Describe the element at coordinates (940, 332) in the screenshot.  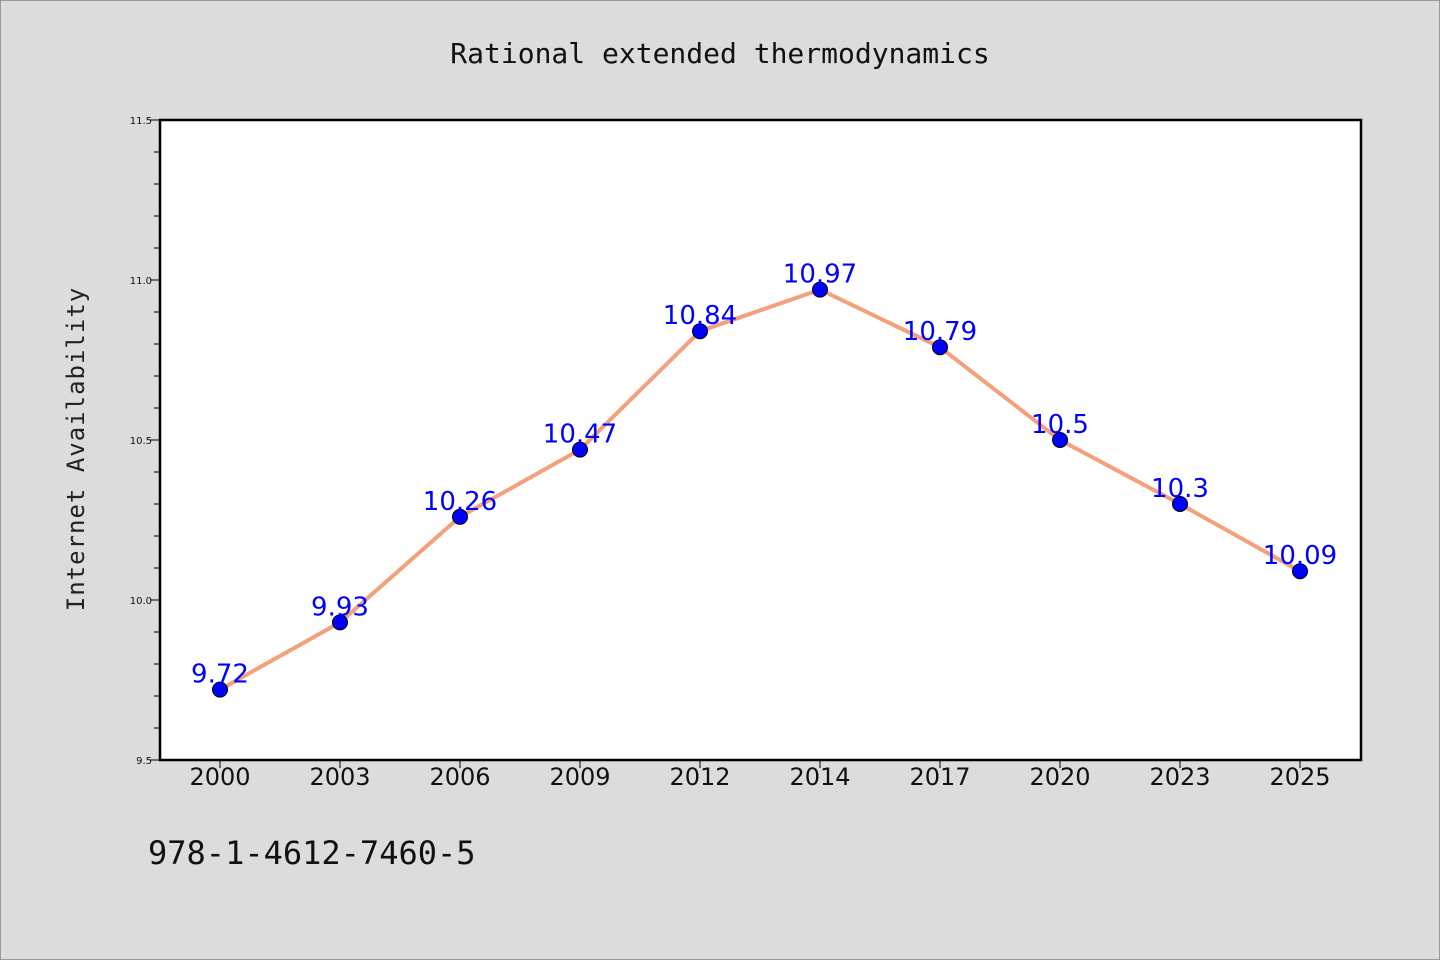
I see `data-label: 10.79` at that location.